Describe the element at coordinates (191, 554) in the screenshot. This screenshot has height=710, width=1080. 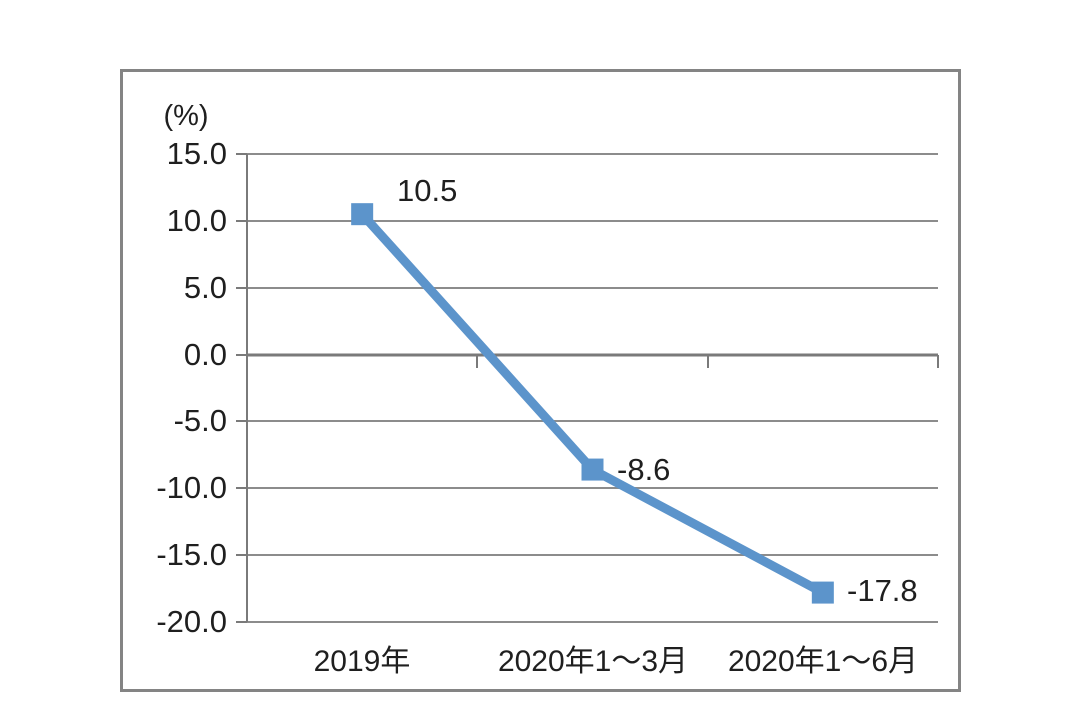
I see `y-tick-label: -15.0` at that location.